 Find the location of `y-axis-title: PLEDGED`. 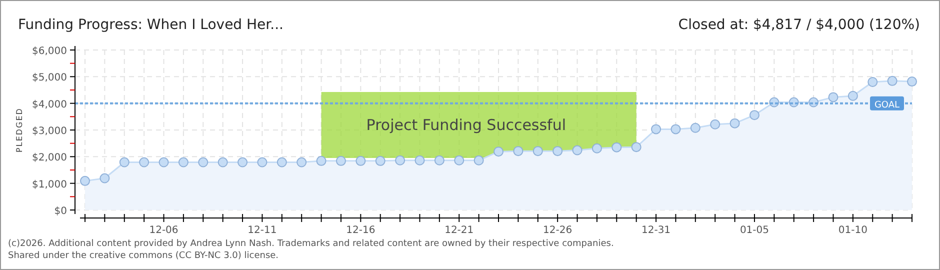

y-axis-title: PLEDGED is located at coordinates (19, 130).